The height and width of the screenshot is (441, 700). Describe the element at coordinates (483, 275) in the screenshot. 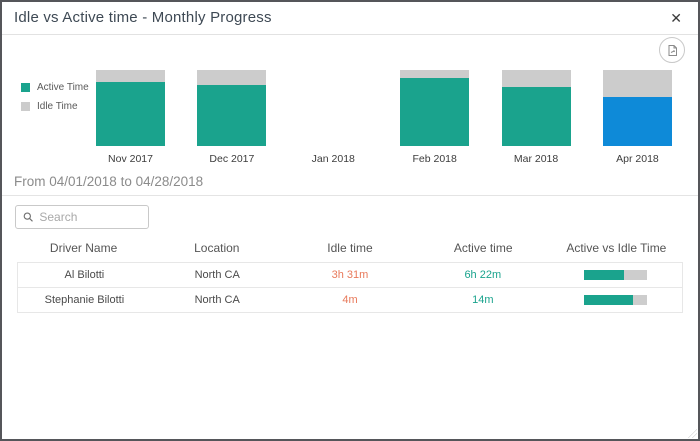

I see `cell-active-time: 6h 22m` at that location.